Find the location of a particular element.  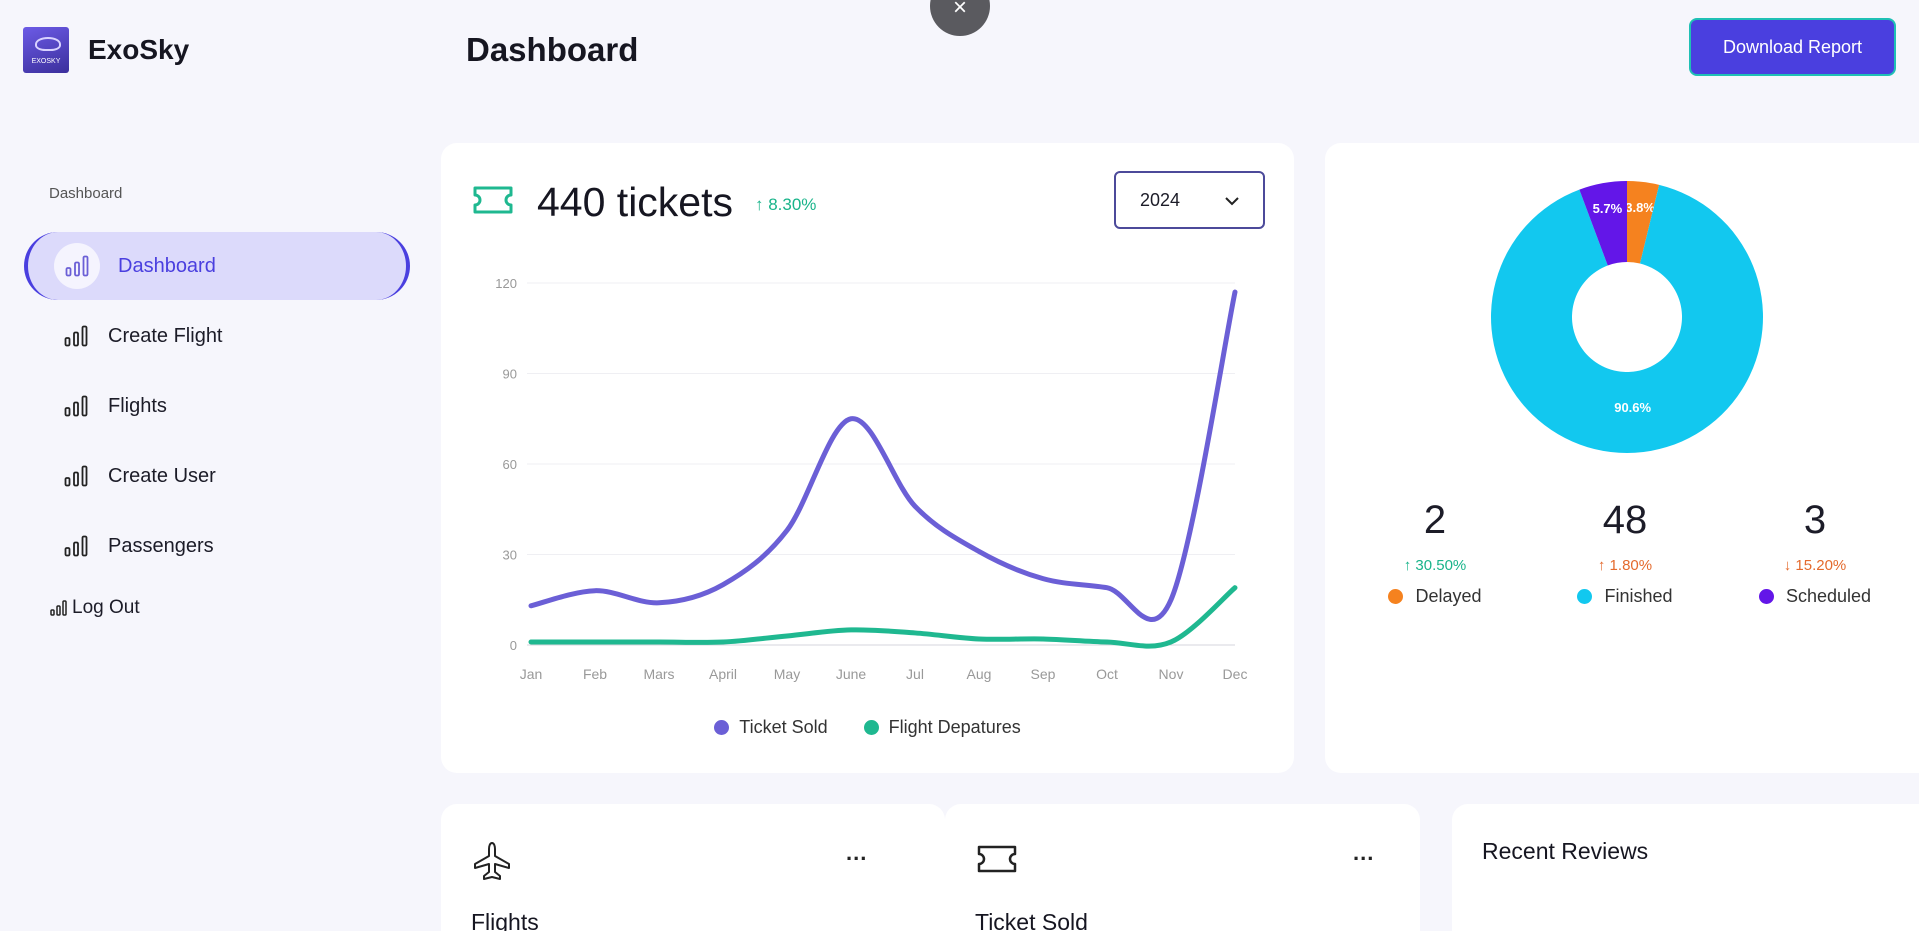

line-chart-legend: Ticket Sold Flight Depatures is located at coordinates (867, 727).